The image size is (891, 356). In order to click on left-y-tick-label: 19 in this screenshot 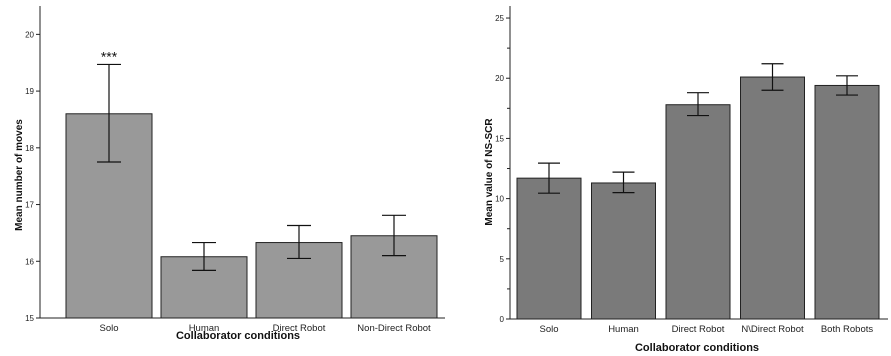, I will do `click(29, 91)`.